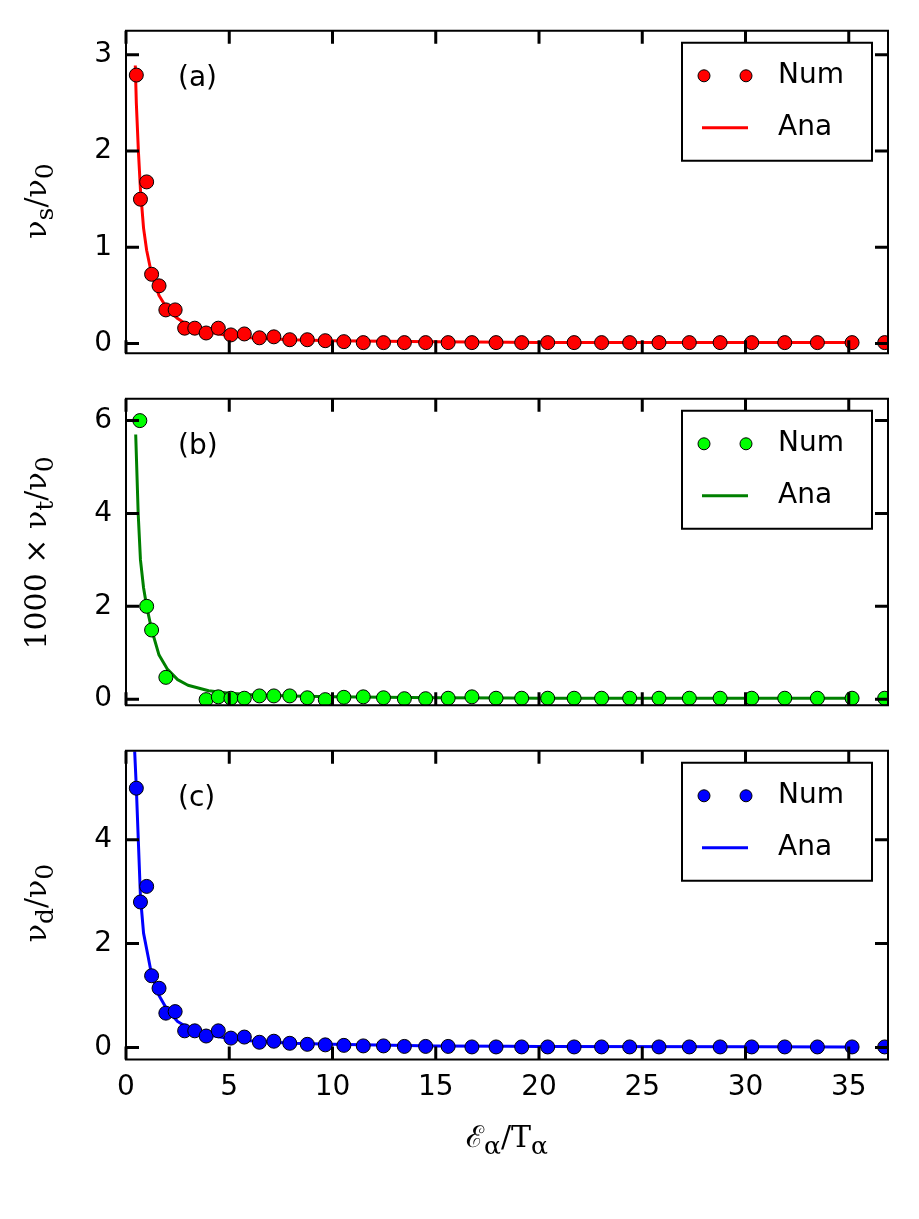 This screenshot has height=1219, width=919. Describe the element at coordinates (745, 1086) in the screenshot. I see `x-tick-label: 30` at that location.